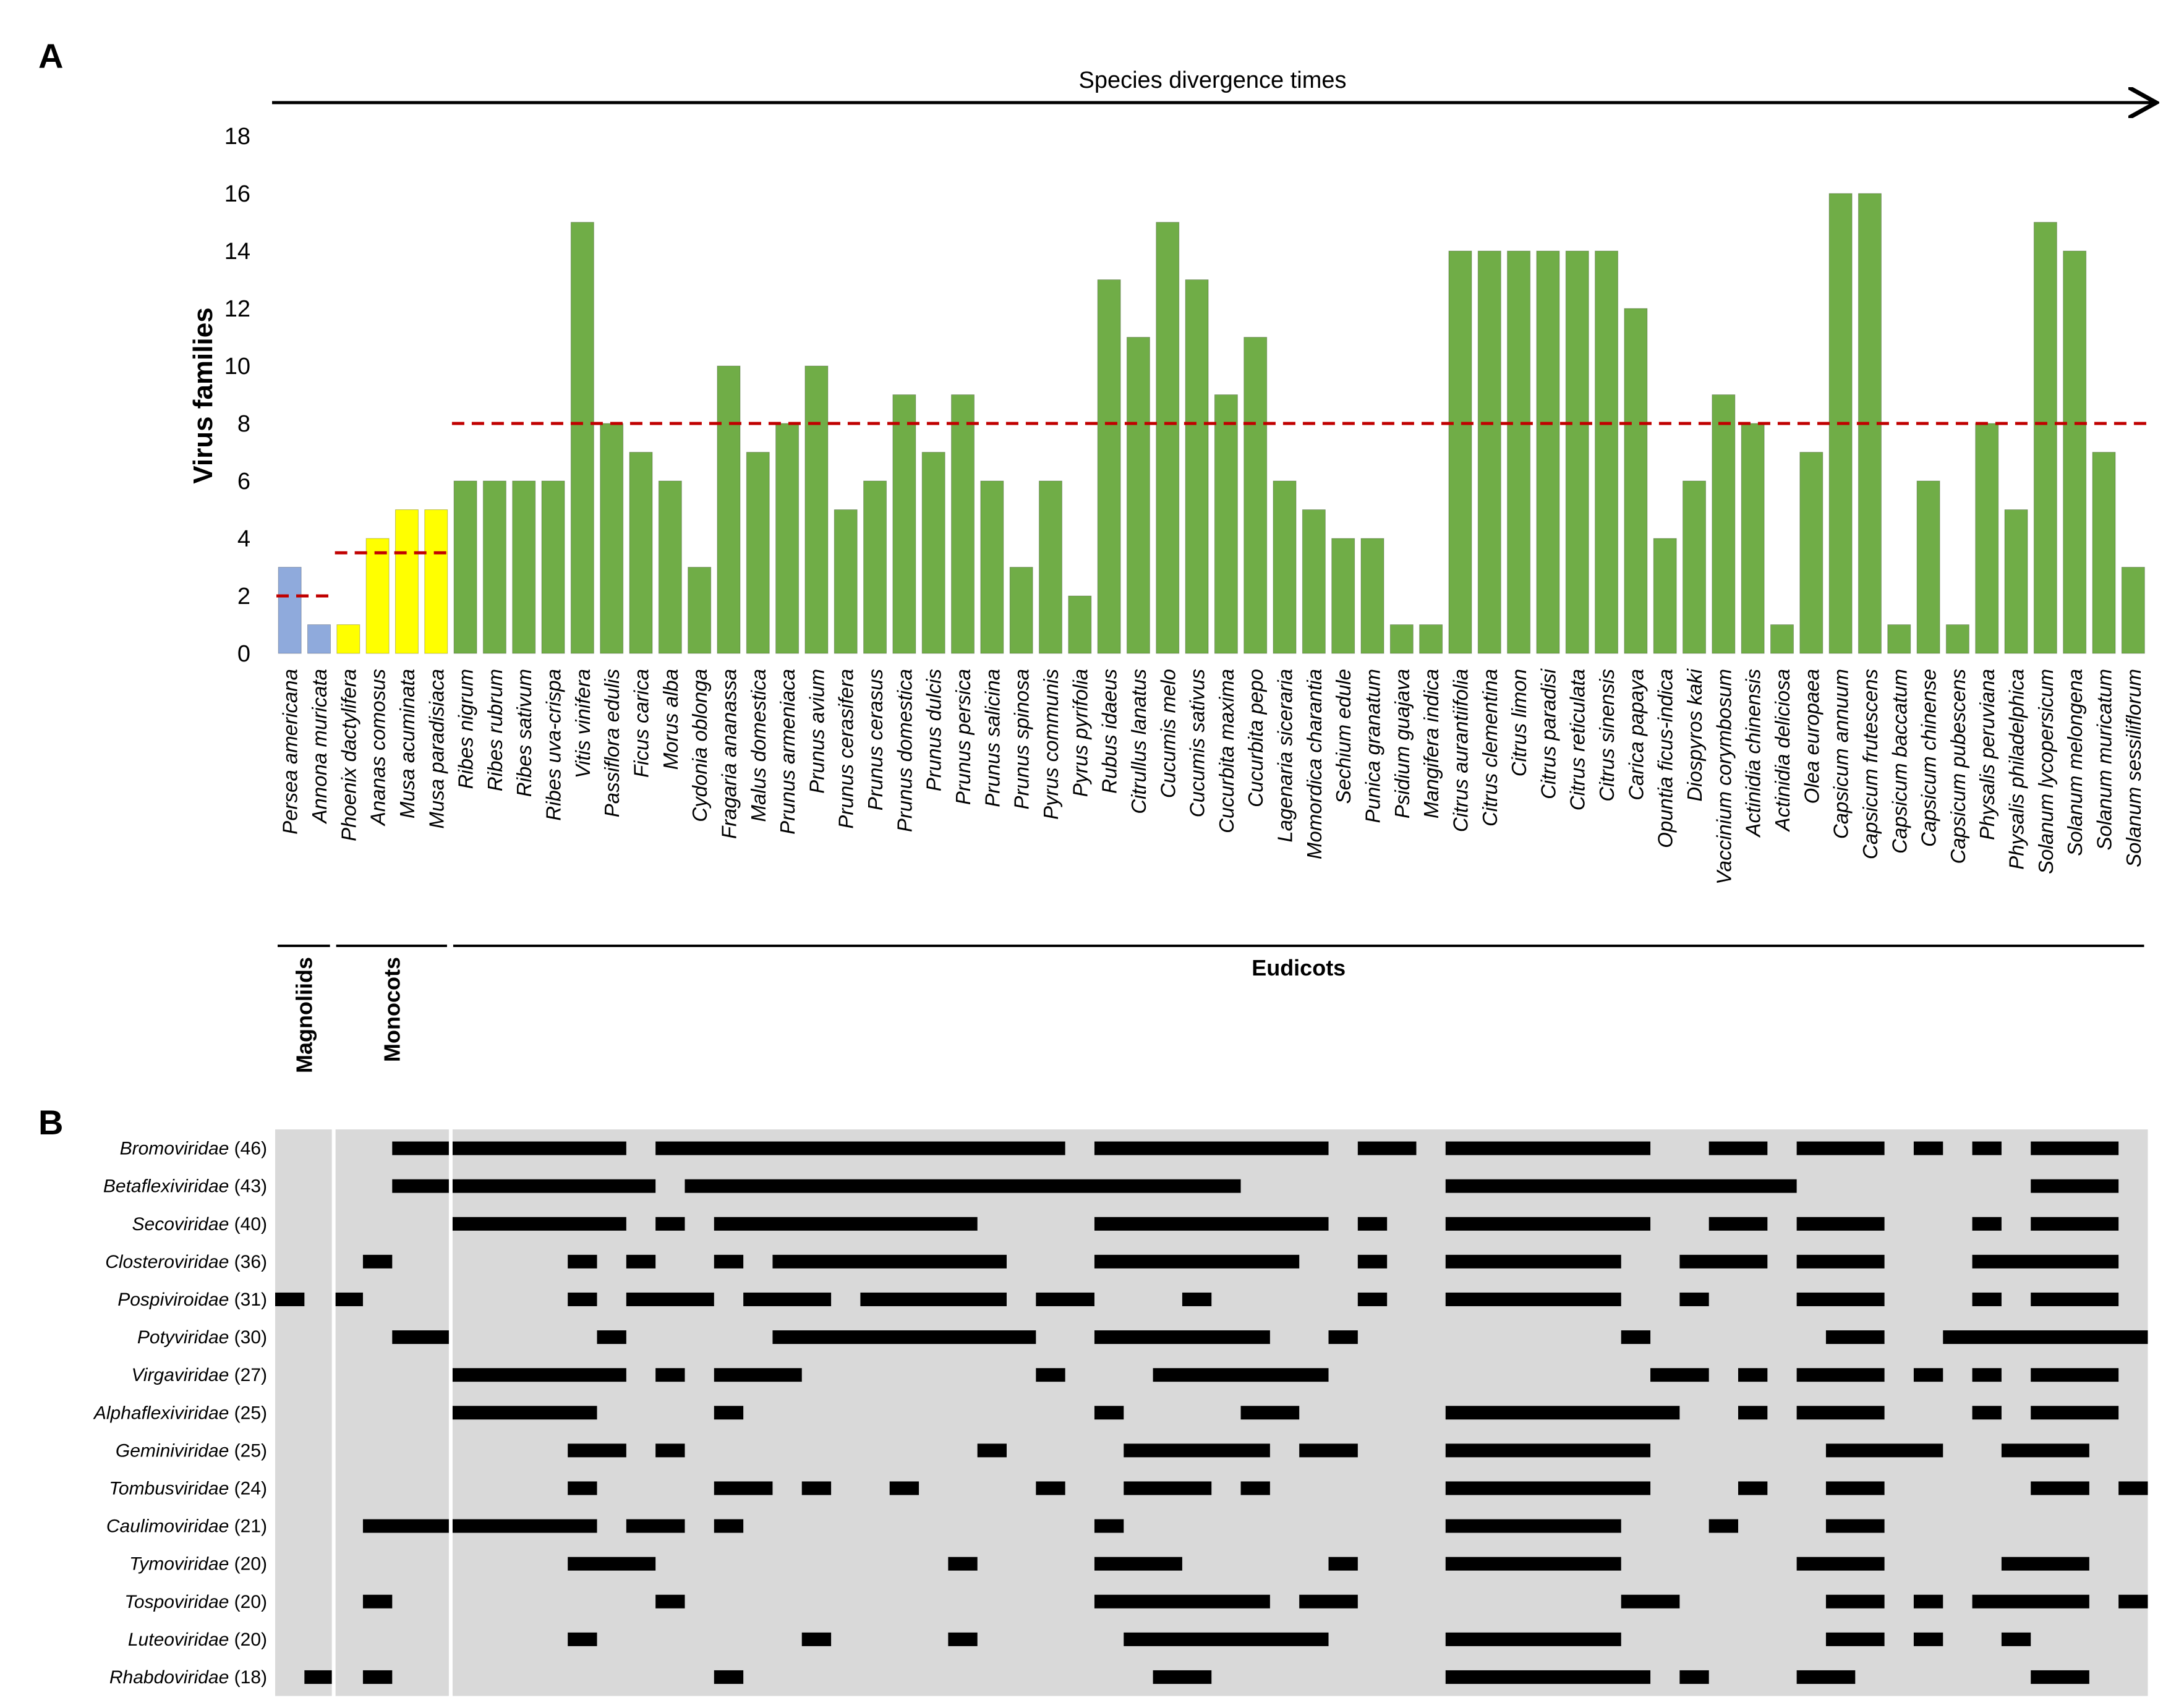 This screenshot has height=1700, width=2184. What do you see at coordinates (198, 1564) in the screenshot?
I see `family-label: Tymoviridae (20)` at bounding box center [198, 1564].